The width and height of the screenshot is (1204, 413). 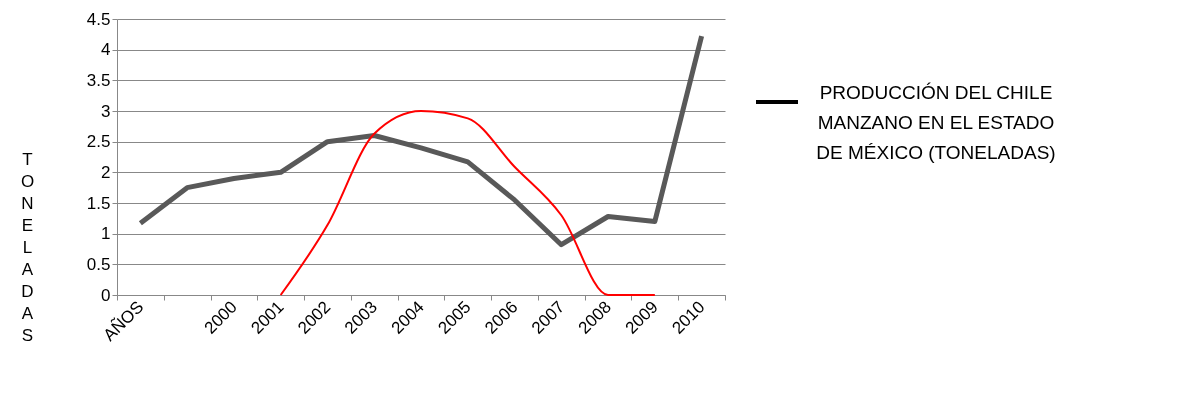 What do you see at coordinates (98, 19) in the screenshot?
I see `y-tick-label: 4.5` at bounding box center [98, 19].